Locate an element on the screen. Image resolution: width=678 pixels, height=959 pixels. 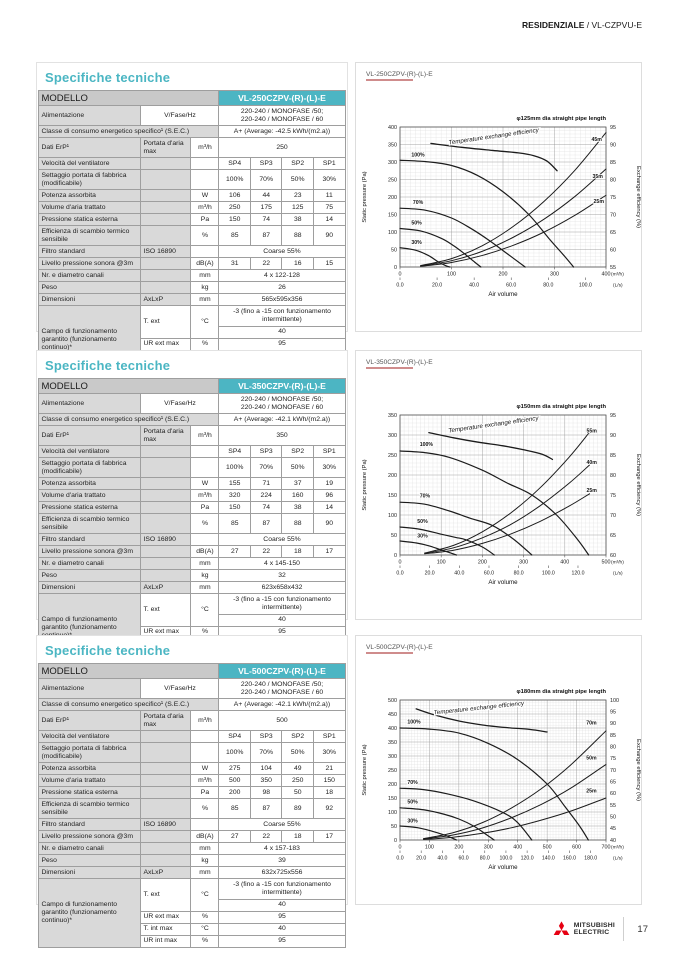
spec-cell: Volume d'aria trattato is located at coordinates (90, 781).